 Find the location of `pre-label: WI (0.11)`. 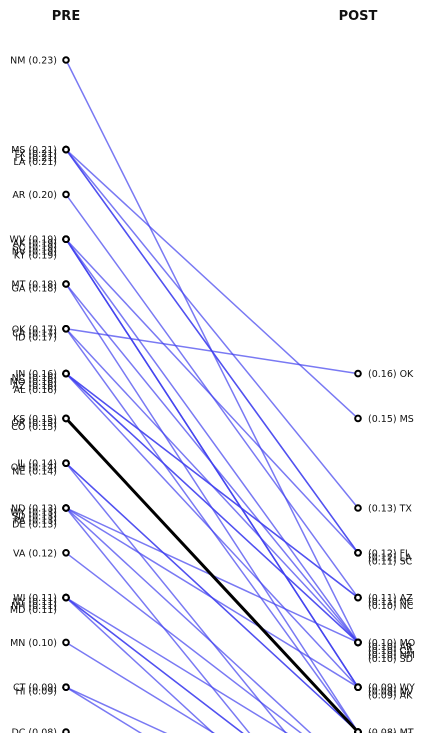

pre-label: WI (0.11) is located at coordinates (35, 598).